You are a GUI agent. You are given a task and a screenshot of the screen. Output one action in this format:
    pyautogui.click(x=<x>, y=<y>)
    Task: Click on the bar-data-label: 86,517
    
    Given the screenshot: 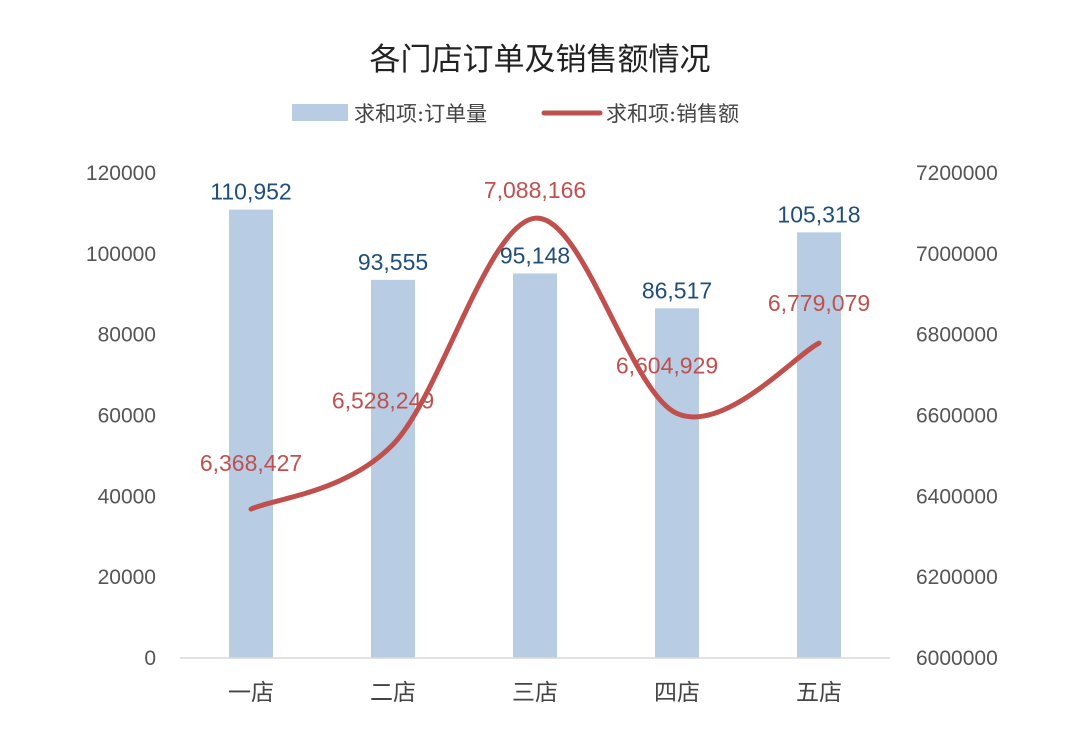 What is the action you would take?
    pyautogui.click(x=677, y=290)
    